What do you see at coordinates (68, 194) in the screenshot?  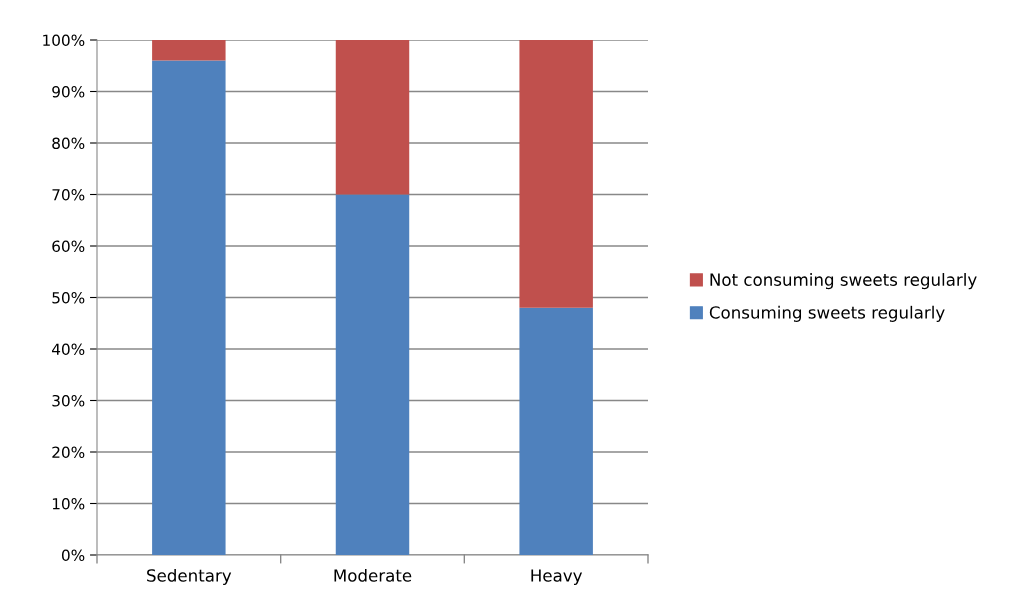 I see `y-tick-label: 70%` at bounding box center [68, 194].